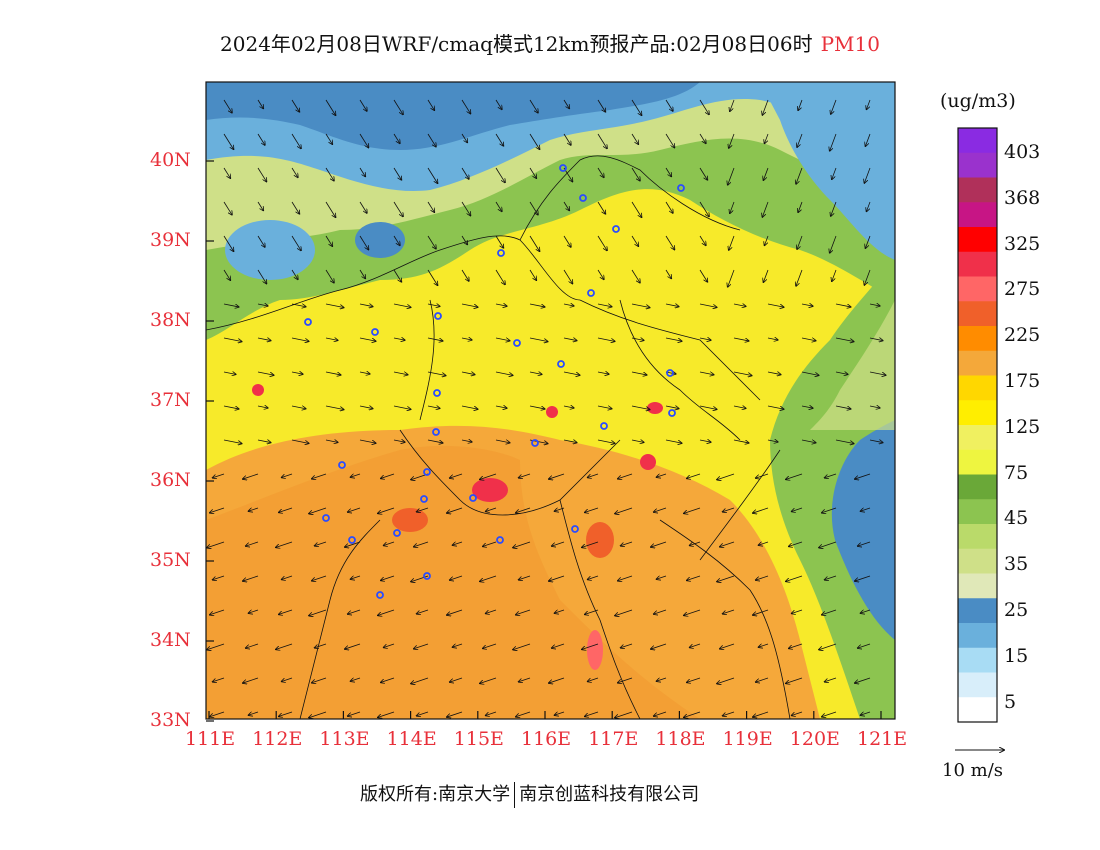 The height and width of the screenshot is (850, 1100). Describe the element at coordinates (1022, 197) in the screenshot. I see `legend-value-label: 368` at that location.